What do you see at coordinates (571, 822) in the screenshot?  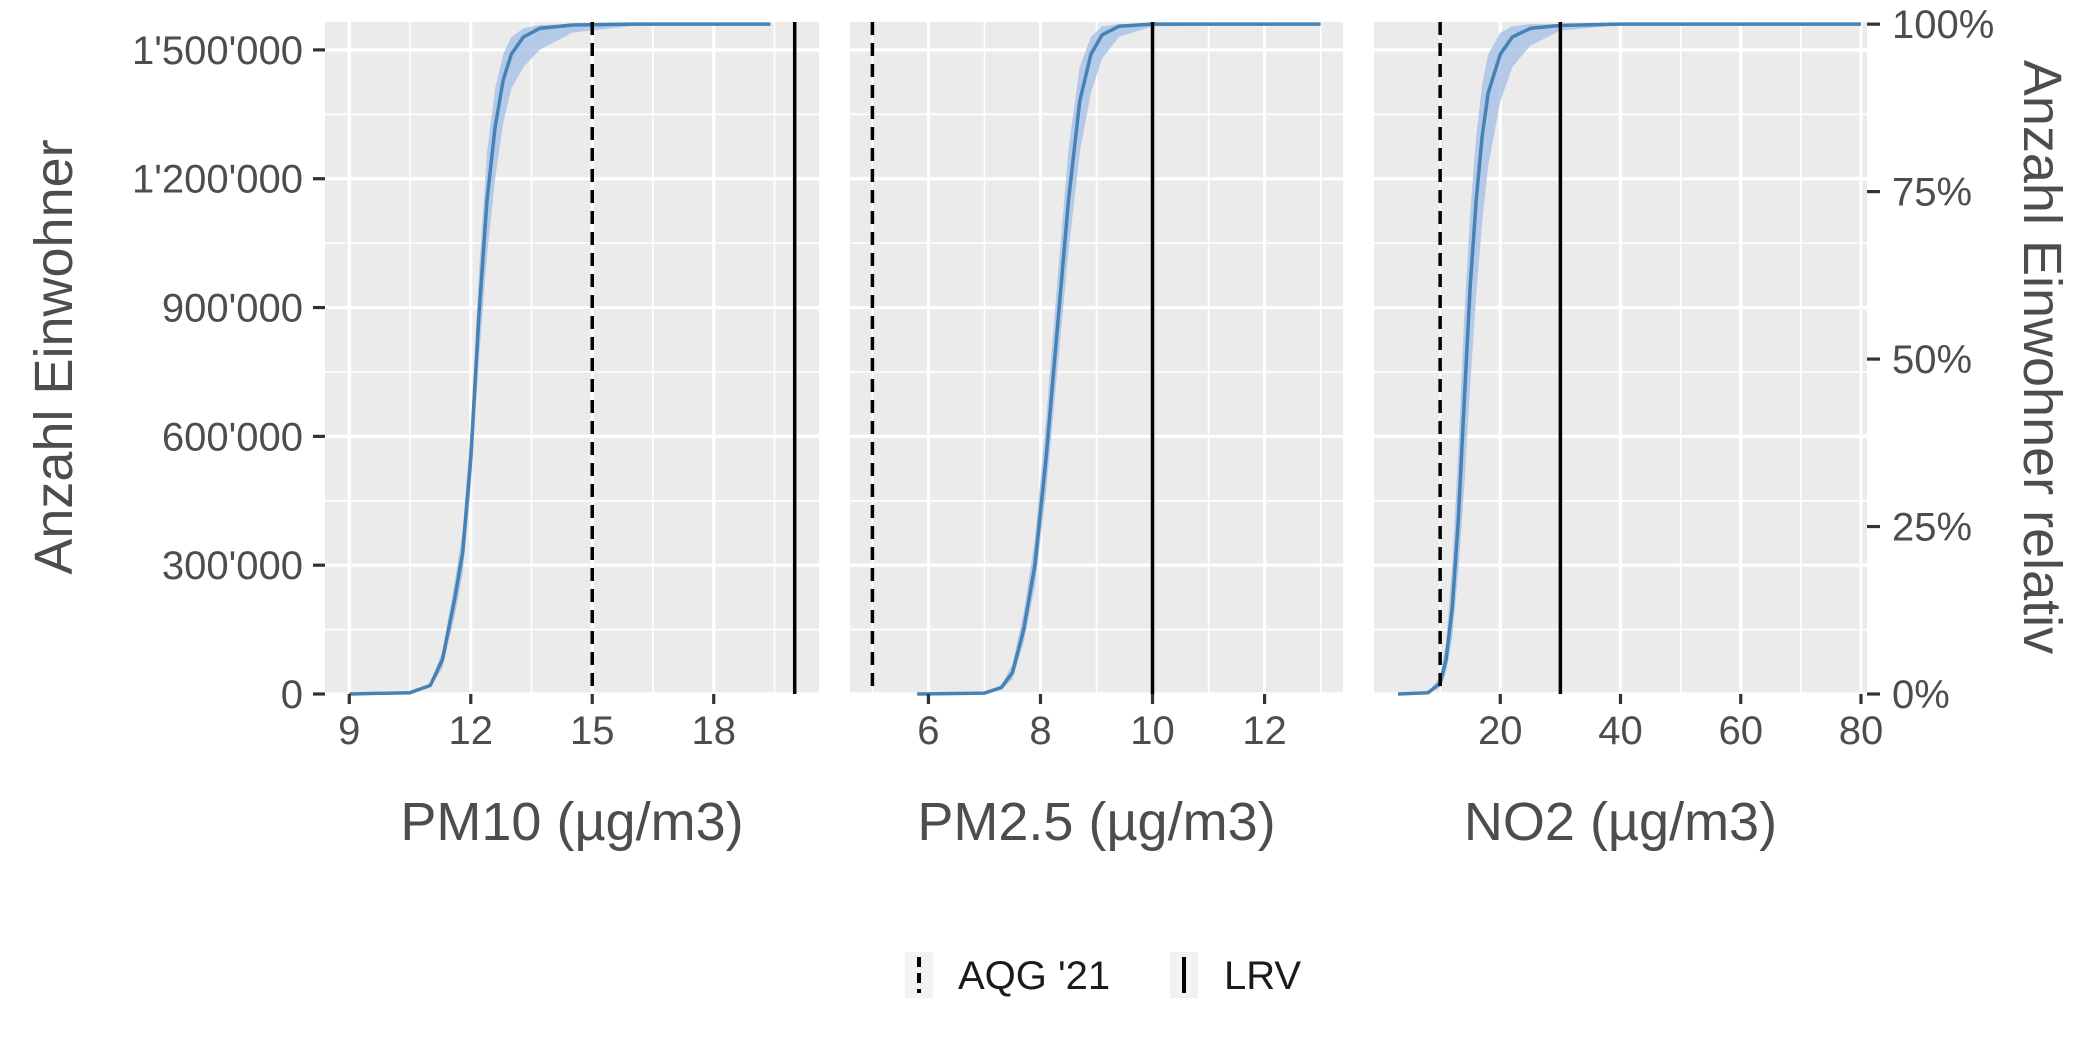 I see `x-axis-title: PM10 (µg/m3)` at bounding box center [571, 822].